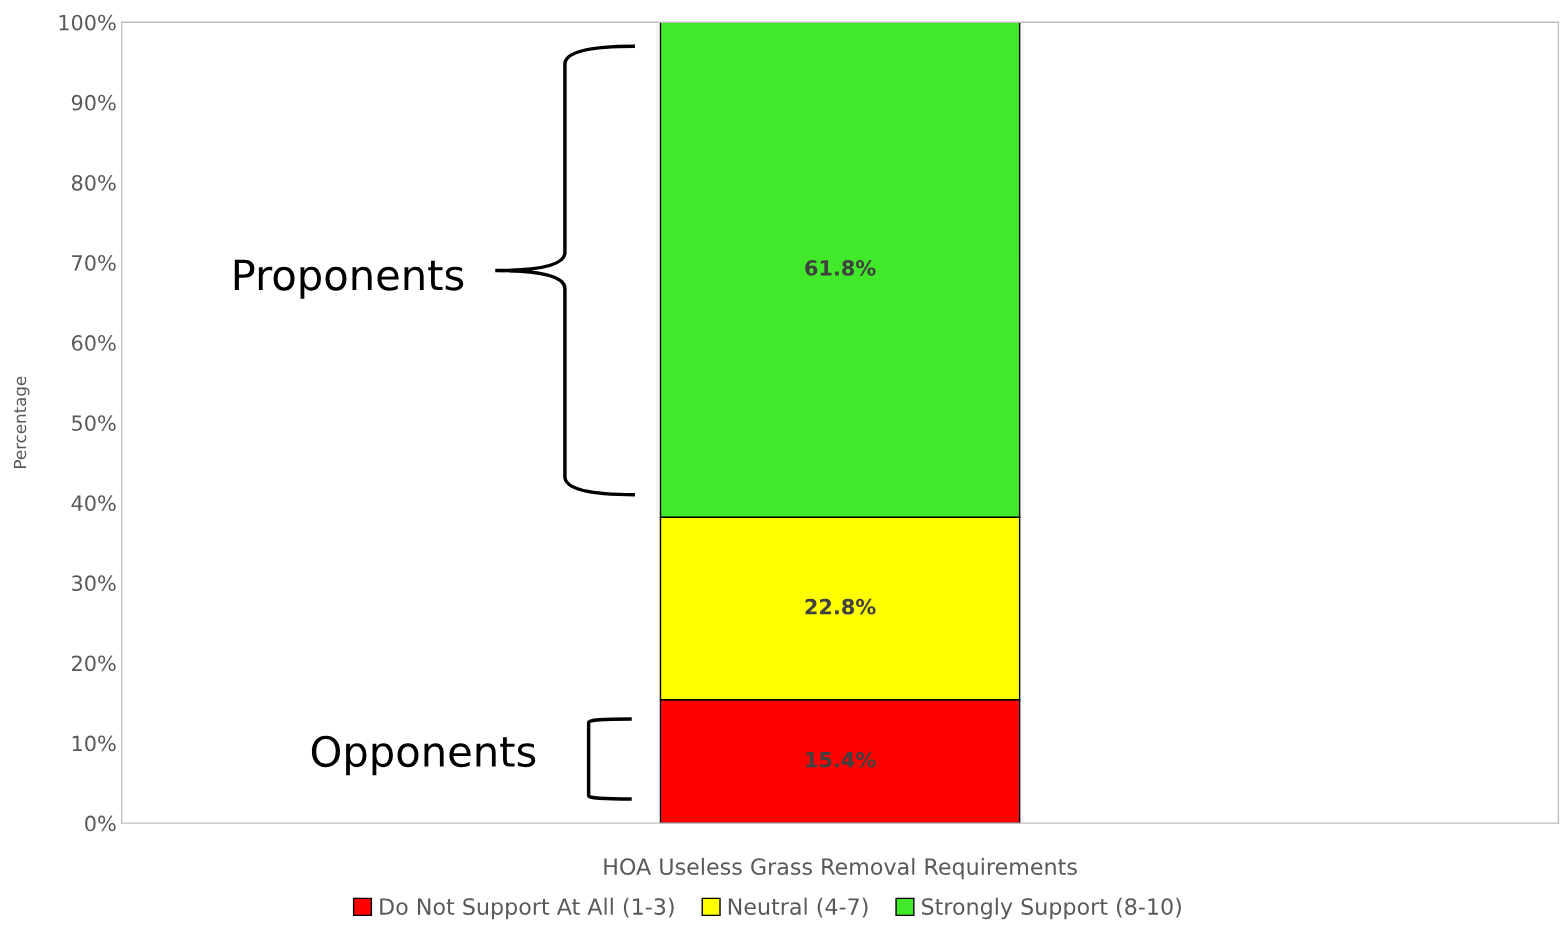  Describe the element at coordinates (798, 907) in the screenshot. I see `legend-label: Neutral (4-7)` at that location.